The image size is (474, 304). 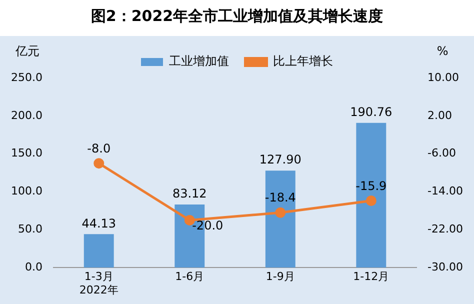 What do you see at coordinates (26, 77) in the screenshot?
I see `y-tick-label: 250.0` at bounding box center [26, 77].